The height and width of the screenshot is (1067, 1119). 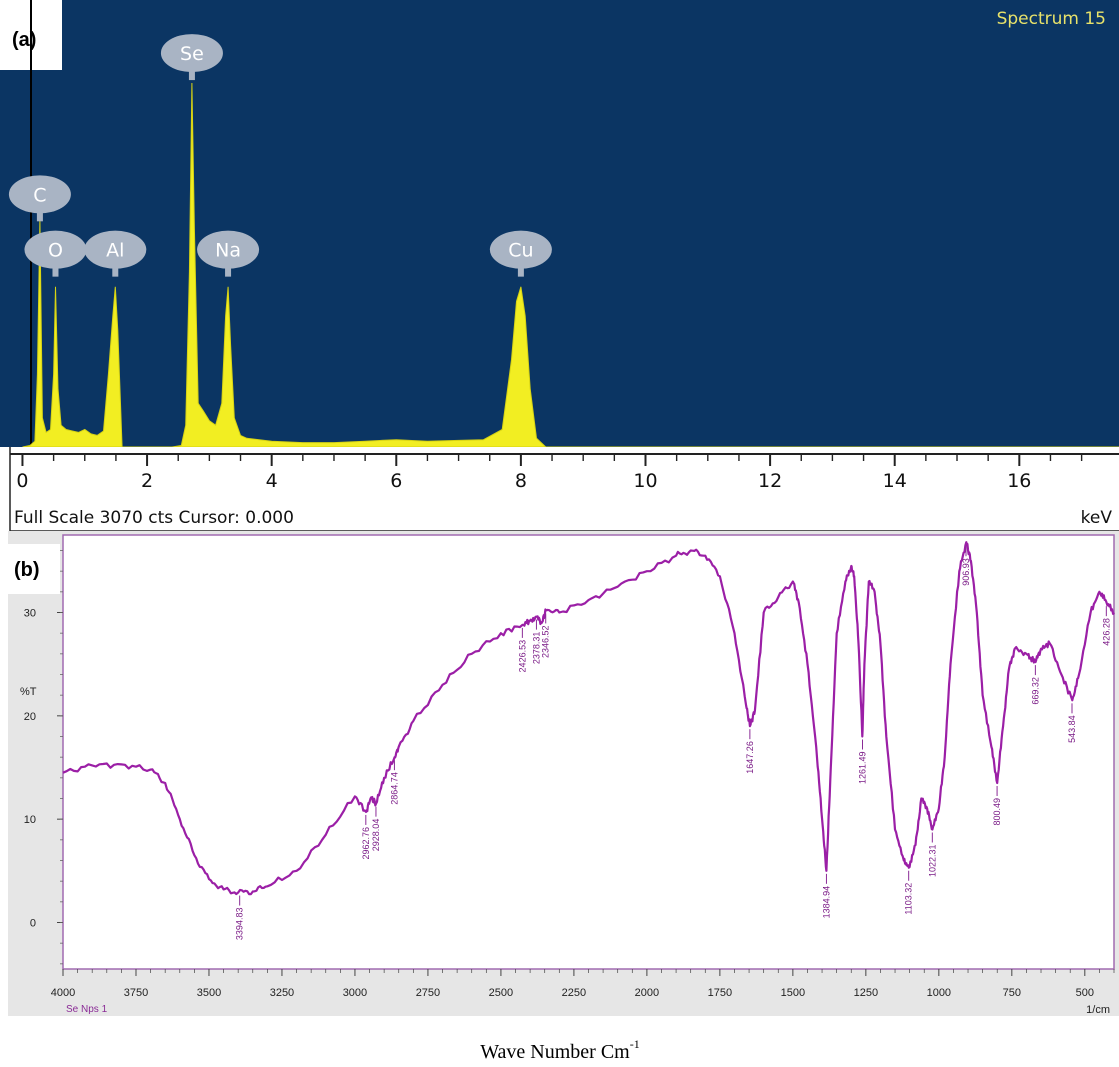 I want to click on ftir-peak-label: 2928.04, so click(x=376, y=835).